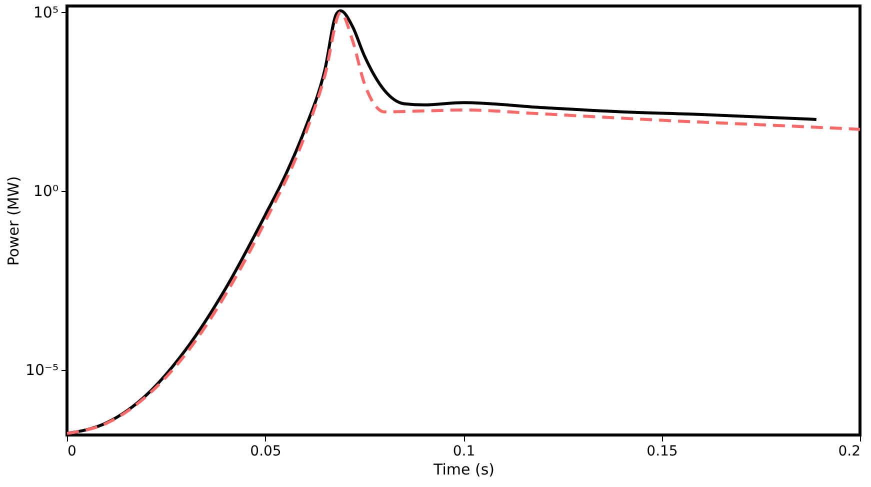  Describe the element at coordinates (45, 191) in the screenshot. I see `y-tick-label: 10⁰` at that location.